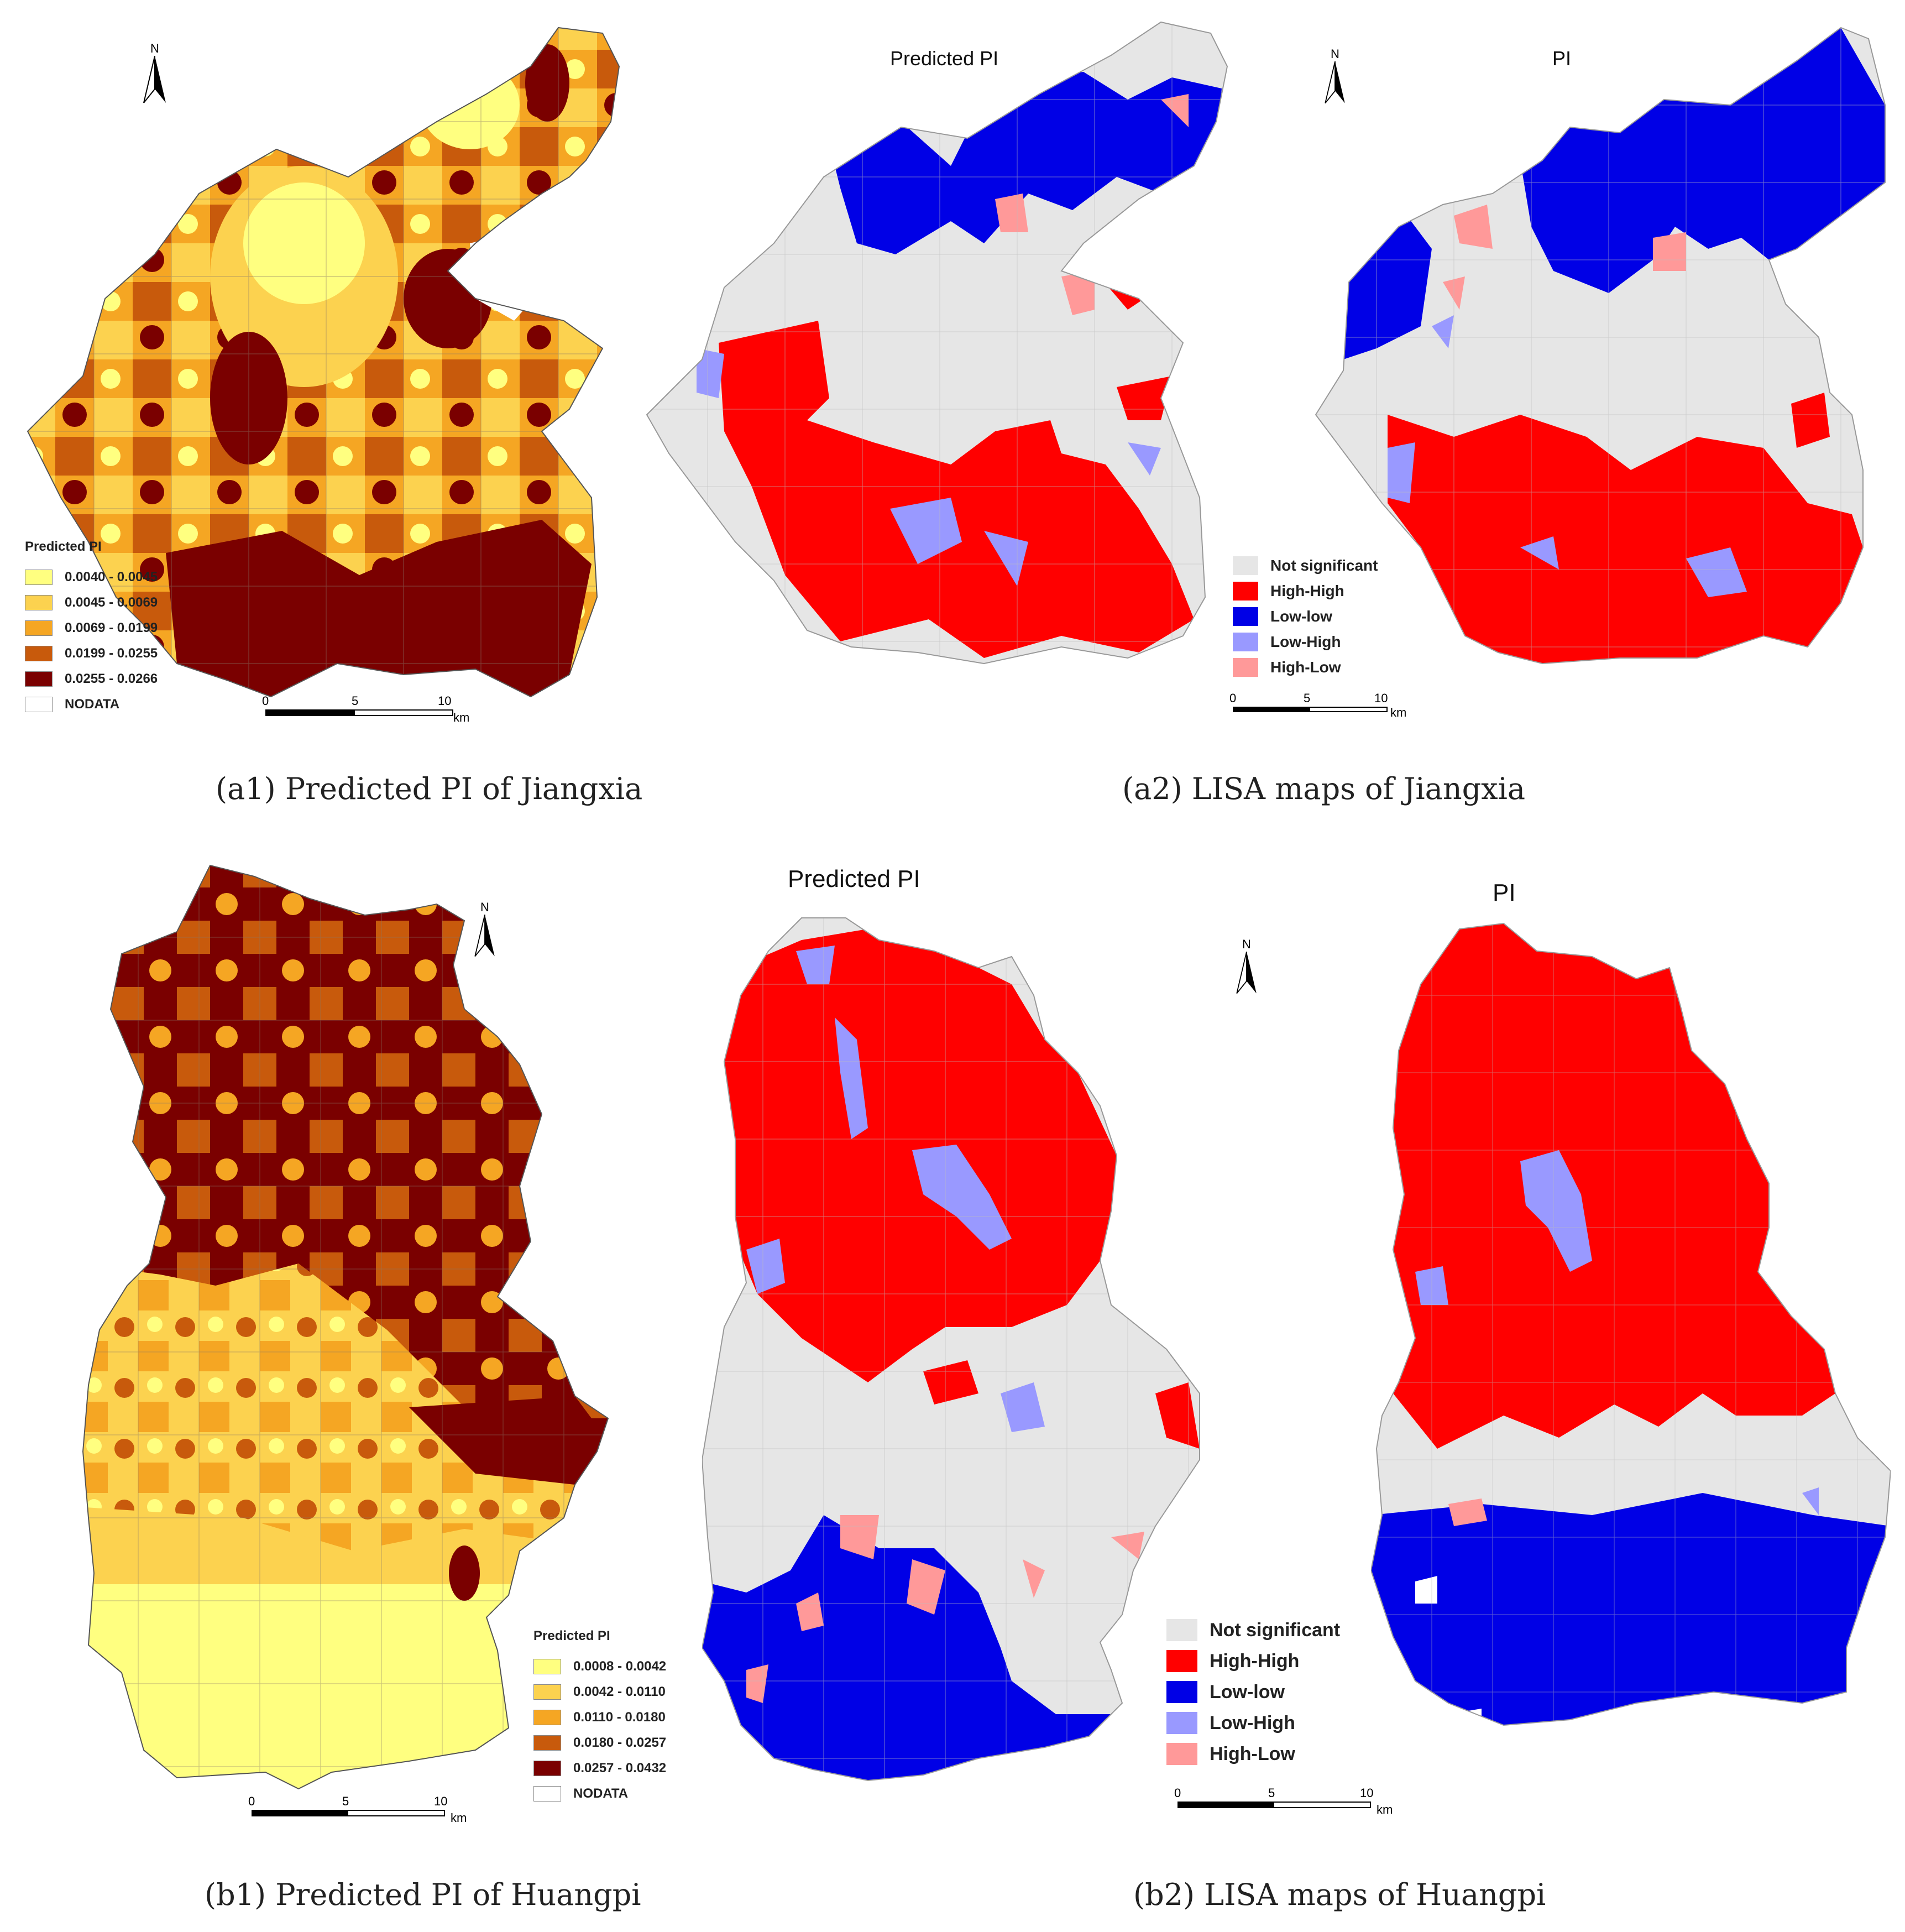 This screenshot has height=1932, width=1905. I want to click on caption-b2: (b2) LISA maps of Huangpi, so click(1339, 1895).